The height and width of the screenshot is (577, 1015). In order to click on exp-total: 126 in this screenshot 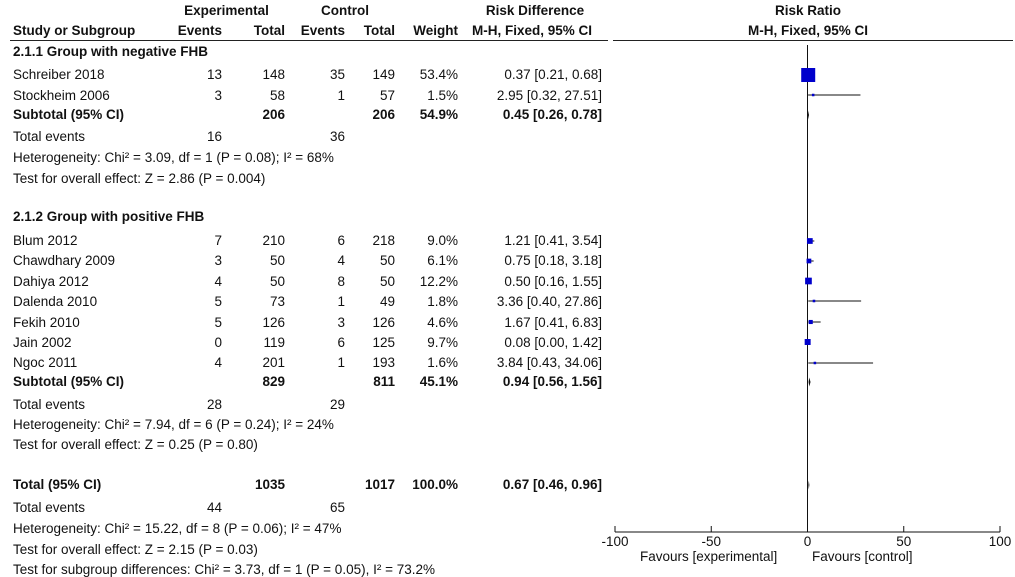, I will do `click(273, 322)`.